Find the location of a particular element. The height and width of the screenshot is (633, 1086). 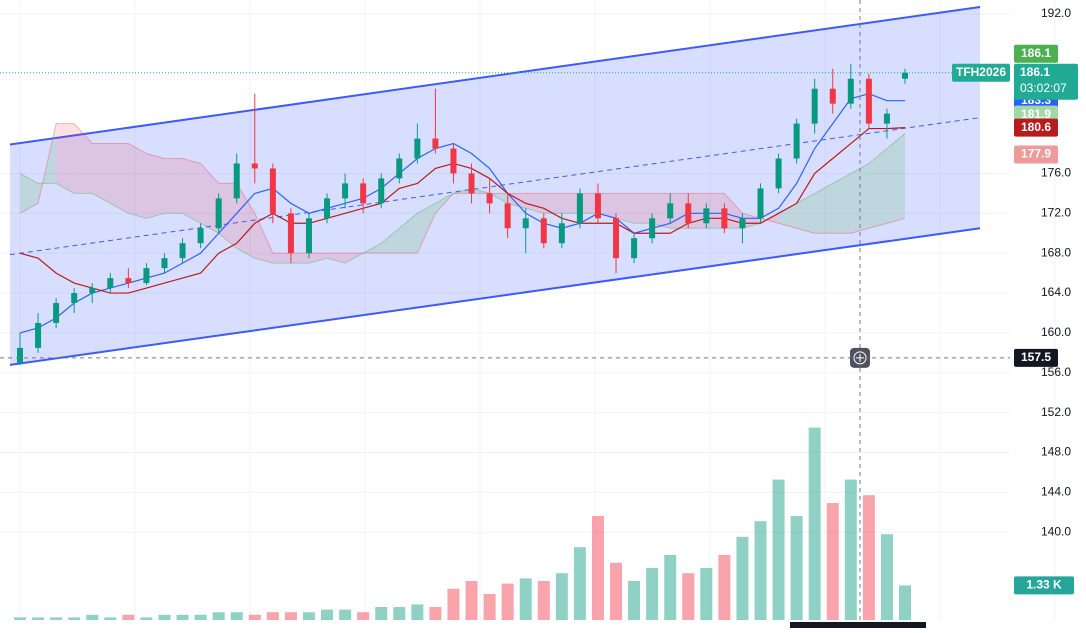

y-tick-label: 152.0 is located at coordinates (1056, 412).